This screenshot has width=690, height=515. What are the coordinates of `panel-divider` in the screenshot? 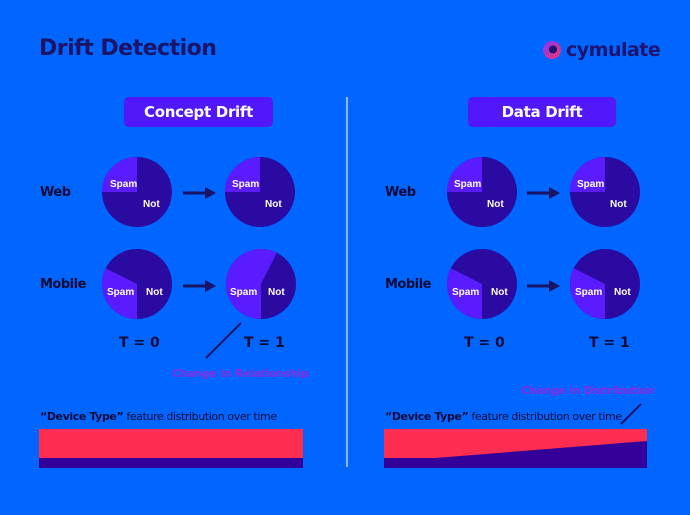 It's located at (347, 282).